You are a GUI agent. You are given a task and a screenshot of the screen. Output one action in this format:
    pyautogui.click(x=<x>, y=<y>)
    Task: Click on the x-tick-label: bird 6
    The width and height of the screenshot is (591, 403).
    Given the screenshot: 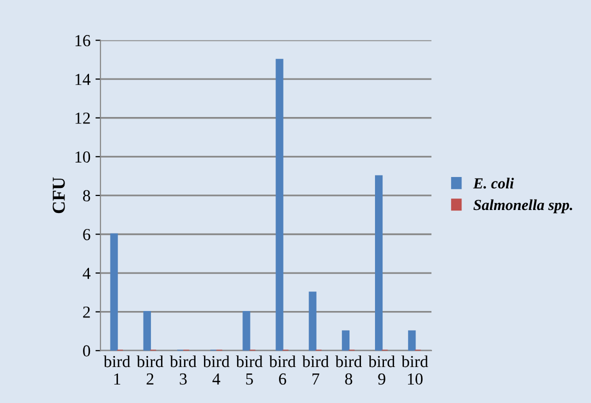 What is the action you would take?
    pyautogui.click(x=282, y=370)
    